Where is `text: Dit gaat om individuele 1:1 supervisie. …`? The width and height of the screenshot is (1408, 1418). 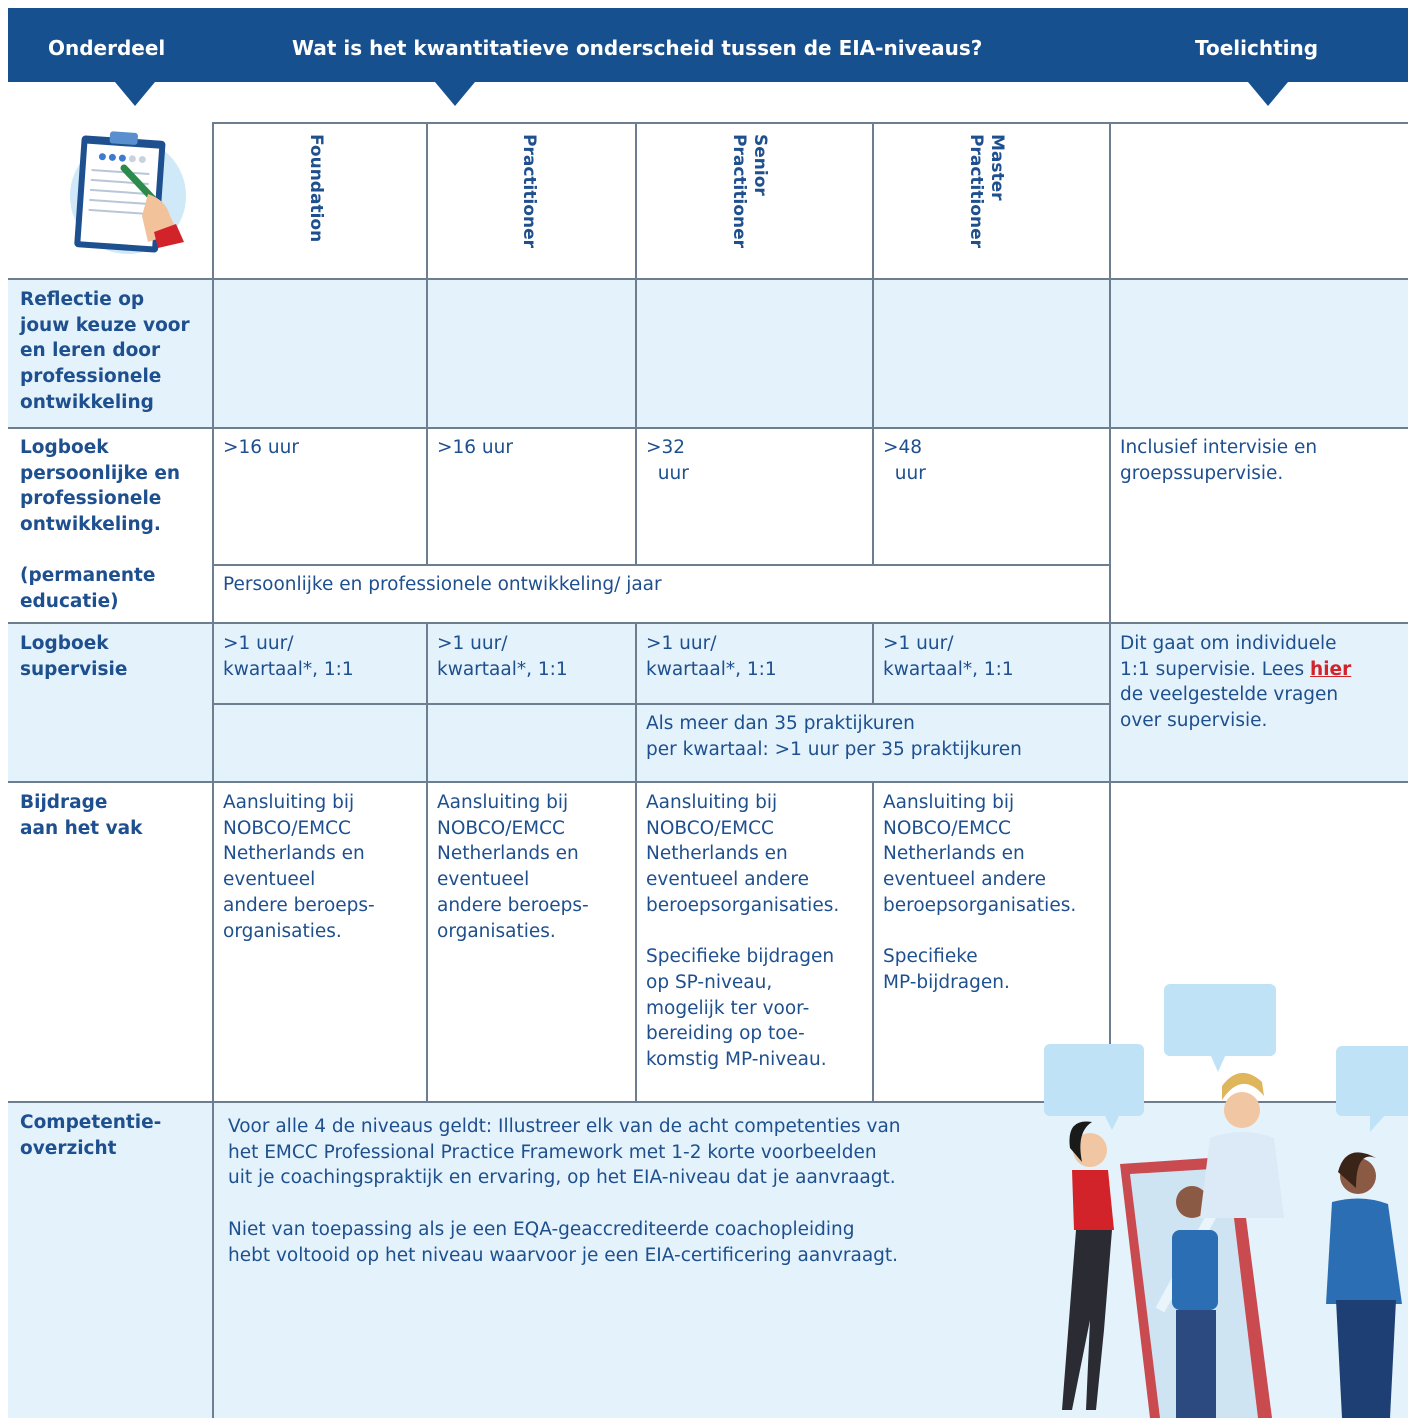
text: Dit gaat om individuele 1:1 supervisie. … is located at coordinates (1228, 656).